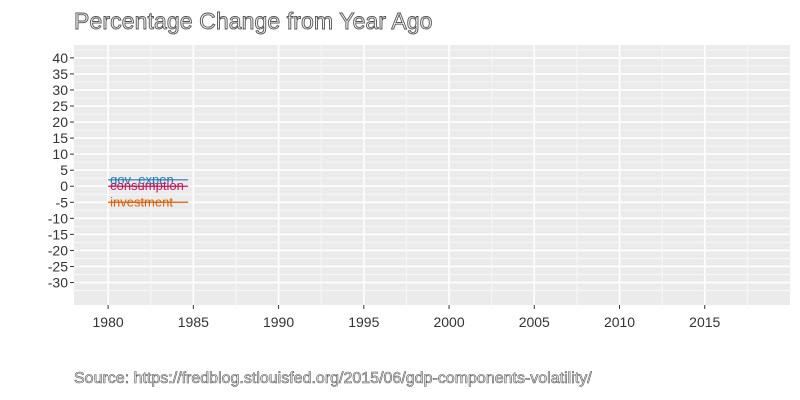 The width and height of the screenshot is (800, 400). I want to click on x-axis: 1980 1985 1990 1995 2000 2005 2010 2015, so click(407, 317).